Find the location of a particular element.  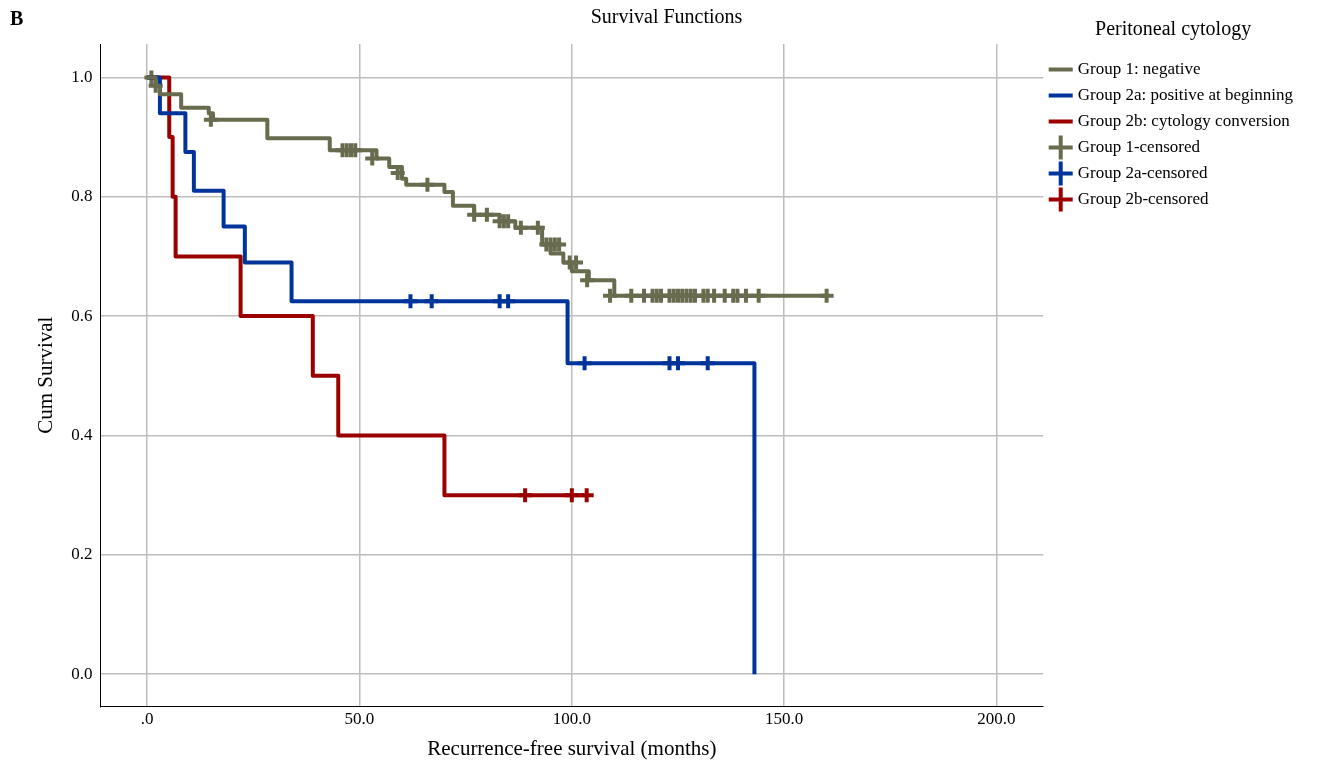

x-tick-label: 150.0 is located at coordinates (784, 719).